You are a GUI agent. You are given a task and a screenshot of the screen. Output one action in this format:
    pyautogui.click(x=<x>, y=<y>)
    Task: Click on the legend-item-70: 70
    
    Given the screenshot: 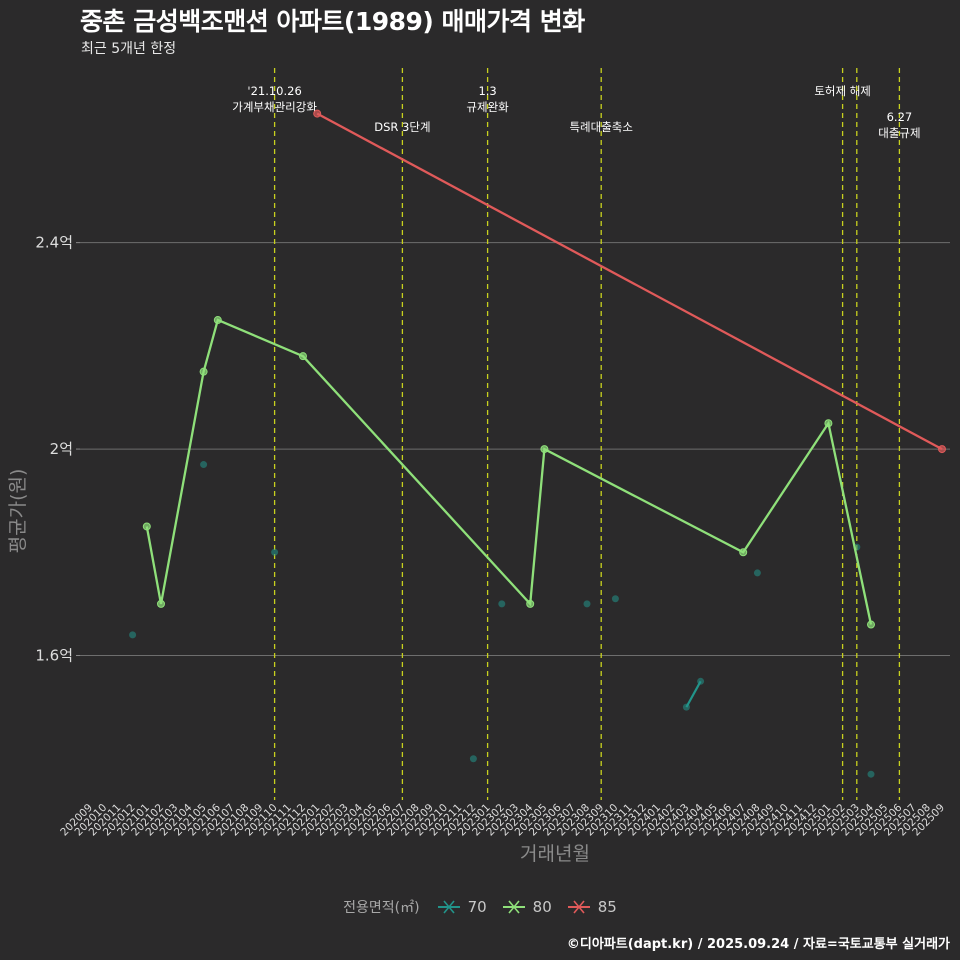 What is the action you would take?
    pyautogui.click(x=461, y=907)
    